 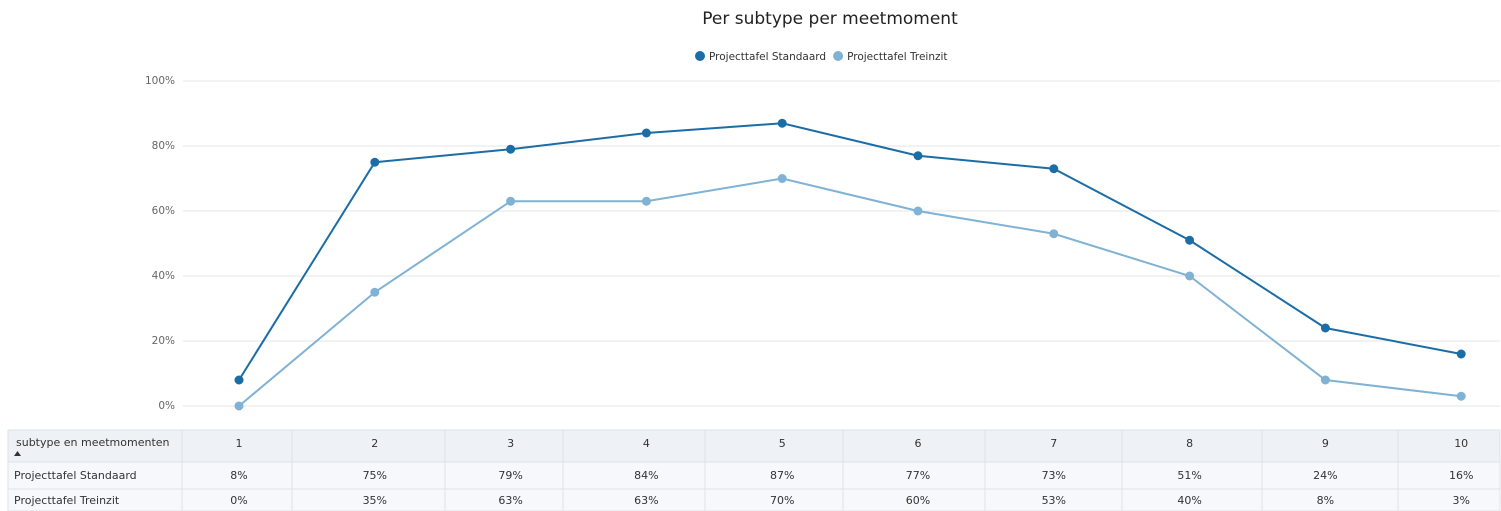 What do you see at coordinates (160, 81) in the screenshot?
I see `y-tick-label: 100%` at bounding box center [160, 81].